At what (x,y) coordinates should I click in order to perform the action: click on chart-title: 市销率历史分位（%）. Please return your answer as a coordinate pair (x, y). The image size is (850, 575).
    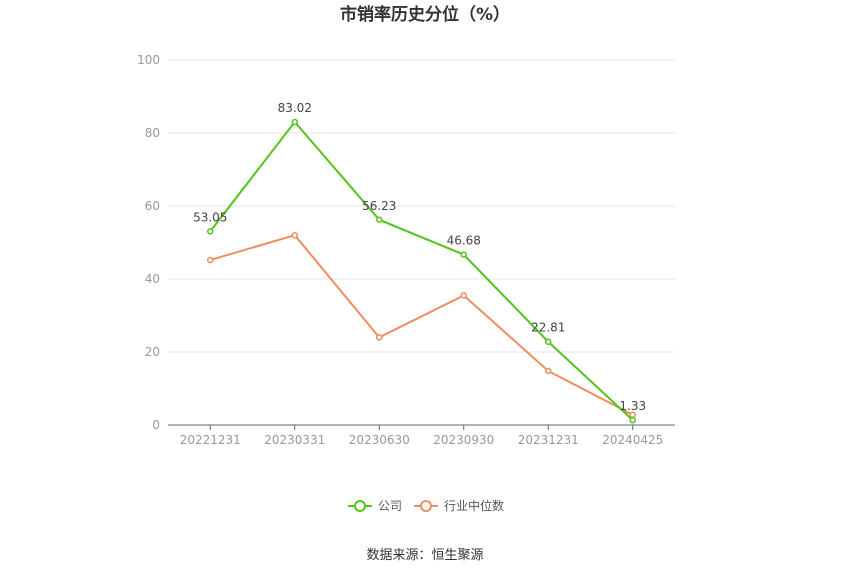
    Looking at the image, I should click on (425, 14).